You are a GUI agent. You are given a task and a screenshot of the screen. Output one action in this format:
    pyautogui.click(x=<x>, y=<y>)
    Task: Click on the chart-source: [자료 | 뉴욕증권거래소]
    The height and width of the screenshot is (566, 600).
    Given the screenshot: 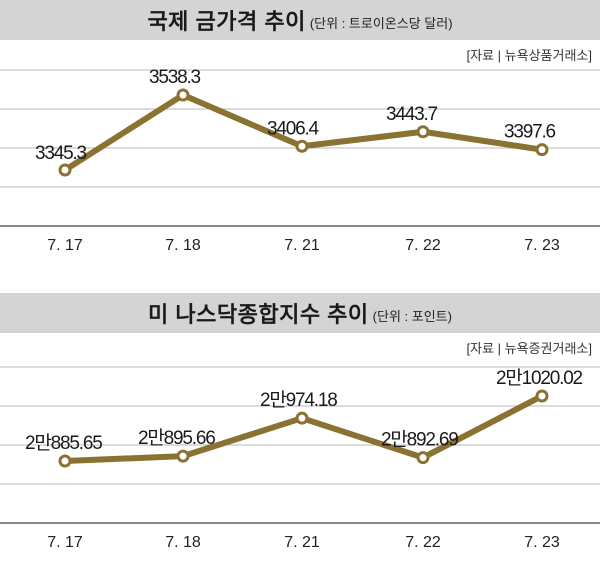 What is the action you would take?
    pyautogui.click(x=529, y=348)
    